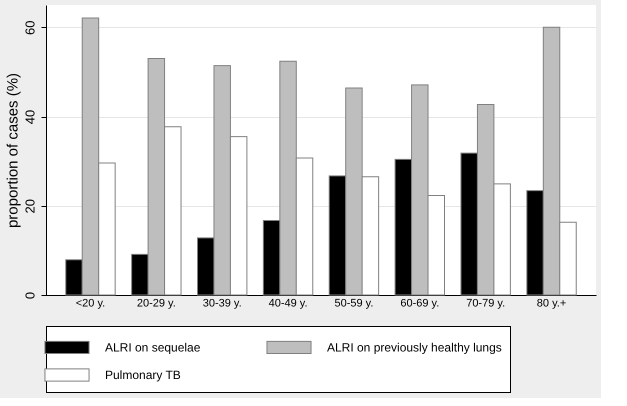 This screenshot has height=406, width=627. What do you see at coordinates (156, 304) in the screenshot?
I see `x-tick-label: 20-29 y.` at bounding box center [156, 304].